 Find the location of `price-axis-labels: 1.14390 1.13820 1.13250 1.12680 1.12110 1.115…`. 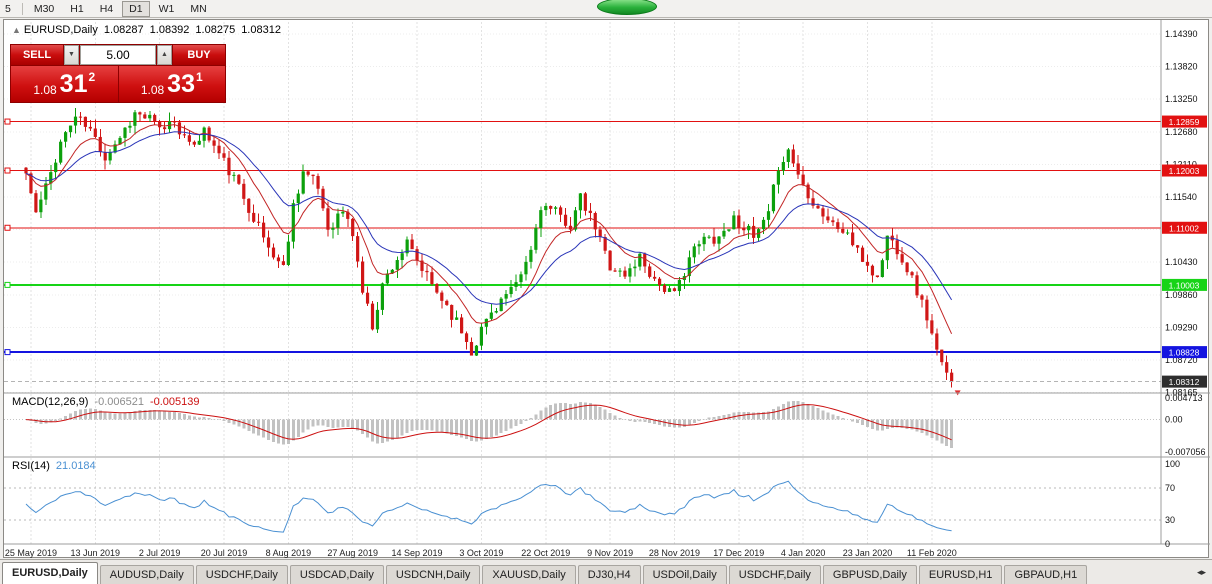

price-axis-labels: 1.14390 1.13820 1.13250 1.12680 1.12110 1.115… is located at coordinates (1185, 289).